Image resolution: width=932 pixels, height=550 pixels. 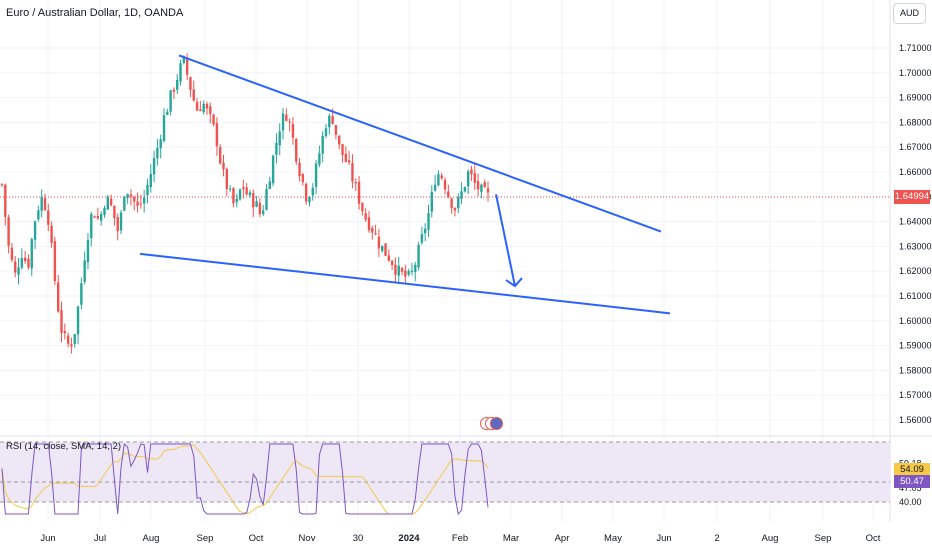 What do you see at coordinates (912, 469) in the screenshot?
I see `rsi-sma-badge: 54.09` at bounding box center [912, 469].